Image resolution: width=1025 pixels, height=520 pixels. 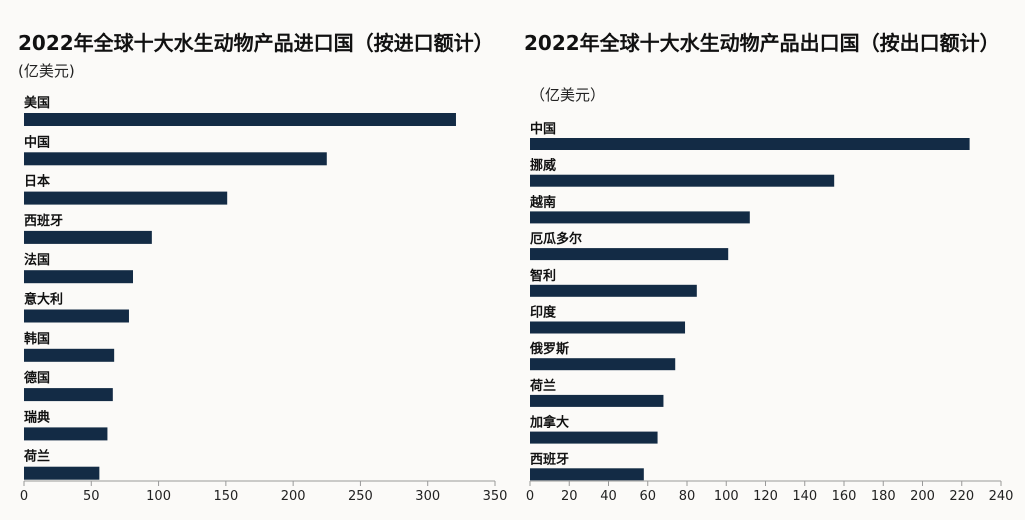 What do you see at coordinates (608, 496) in the screenshot?
I see `export-x-tick-label: 40` at bounding box center [608, 496].